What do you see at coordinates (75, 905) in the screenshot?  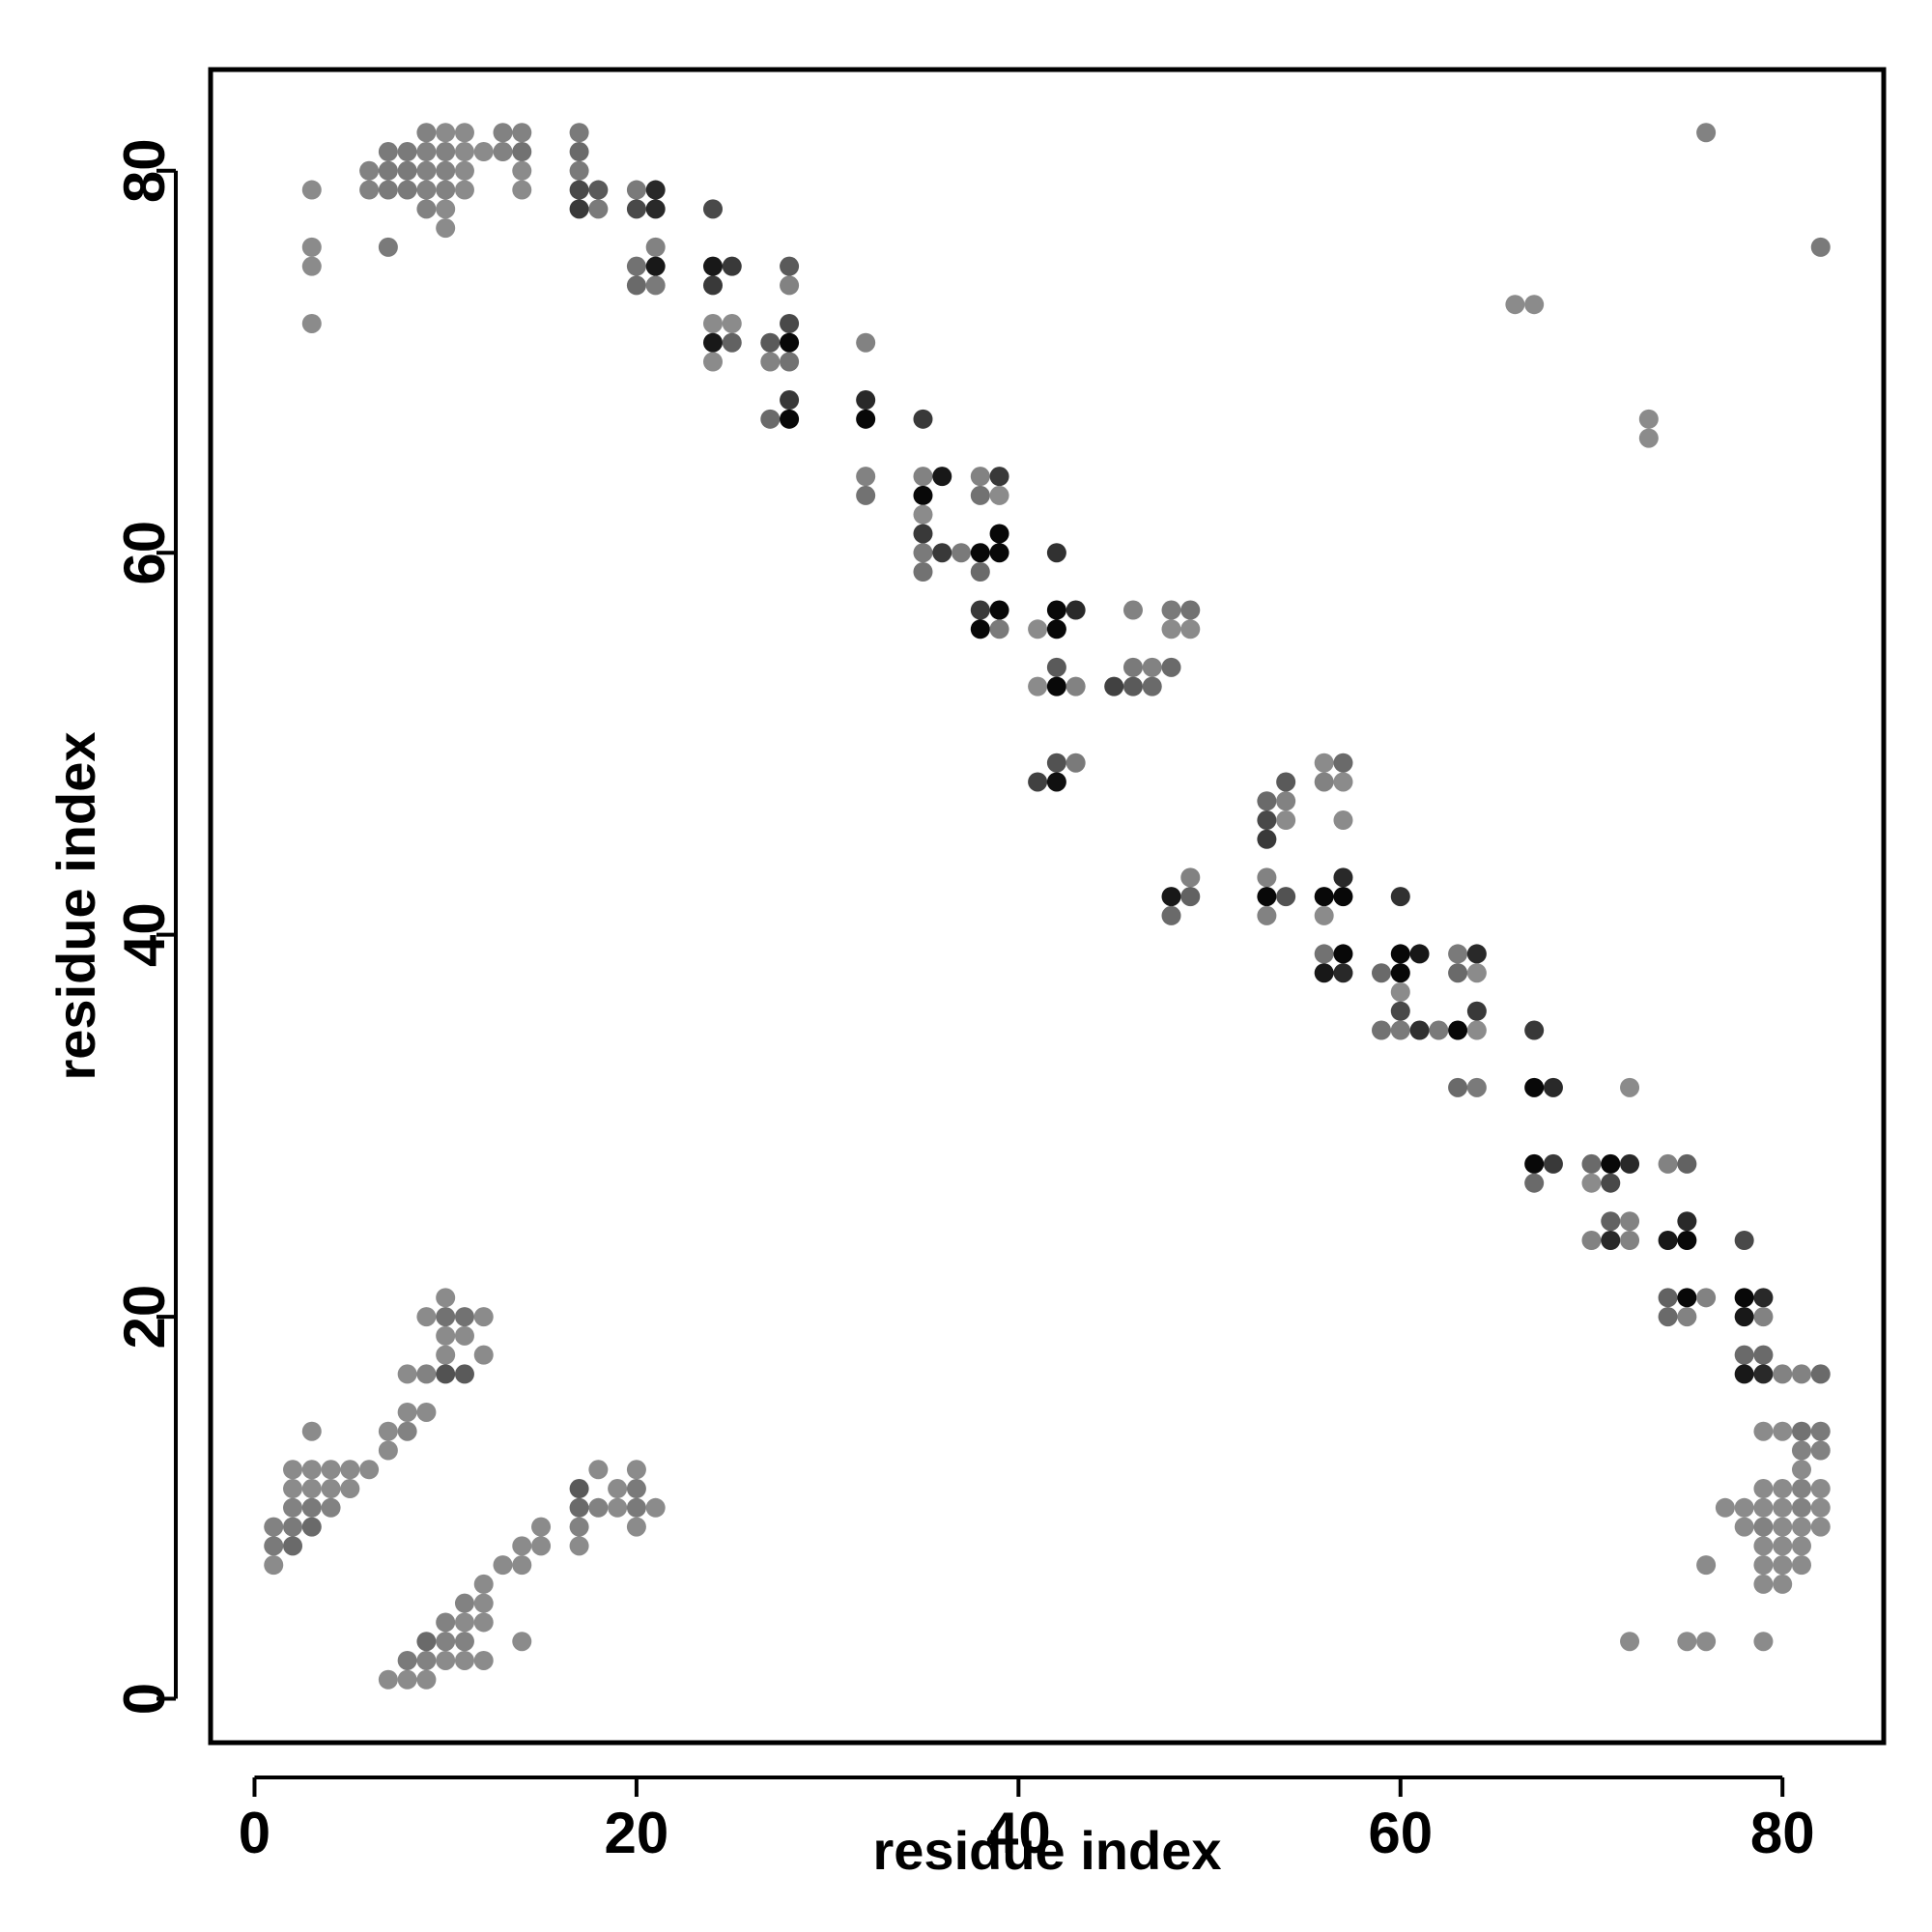 I see `y-axis-title: residue index` at bounding box center [75, 905].